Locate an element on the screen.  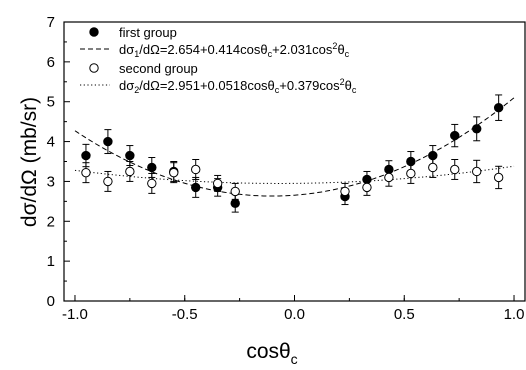
x-axis-title: cosθc is located at coordinates (271, 353).